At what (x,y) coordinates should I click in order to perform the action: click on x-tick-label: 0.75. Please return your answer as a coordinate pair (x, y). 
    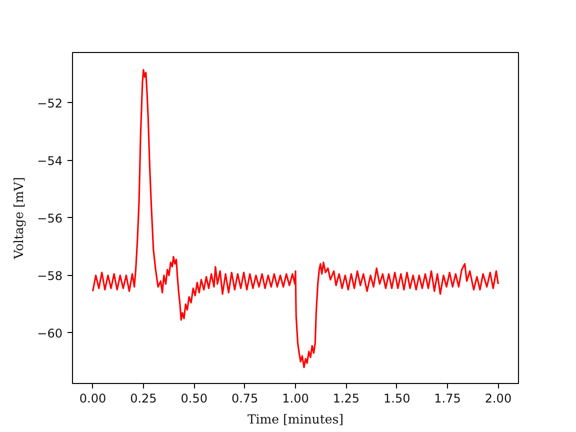
    Looking at the image, I should click on (244, 399).